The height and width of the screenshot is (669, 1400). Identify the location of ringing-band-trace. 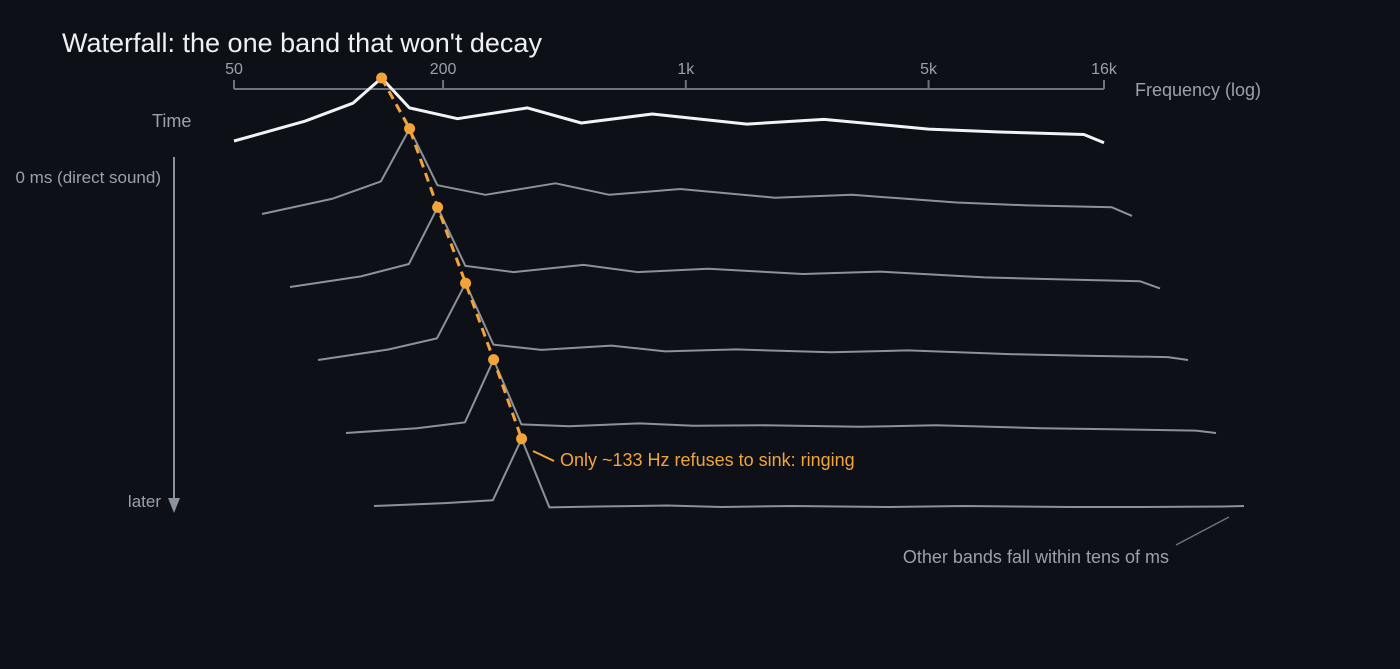
(452, 258).